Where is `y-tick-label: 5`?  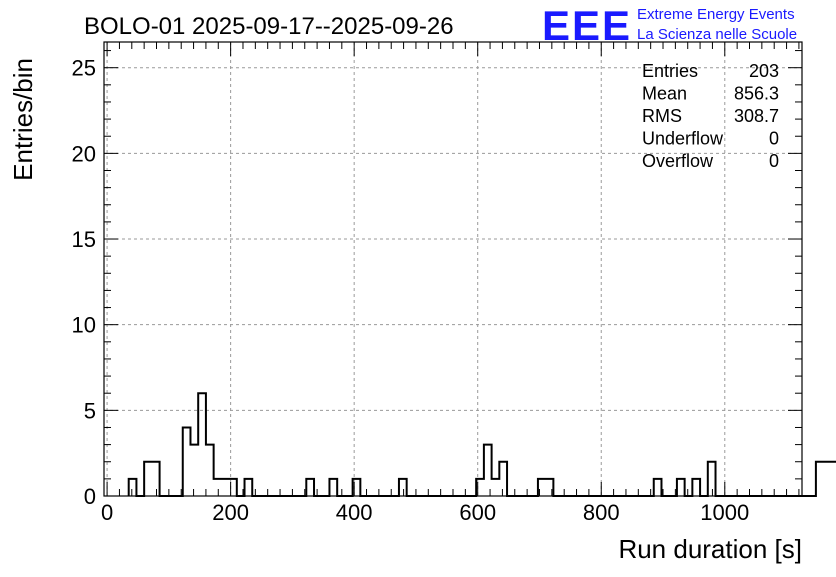 y-tick-label: 5 is located at coordinates (90, 410).